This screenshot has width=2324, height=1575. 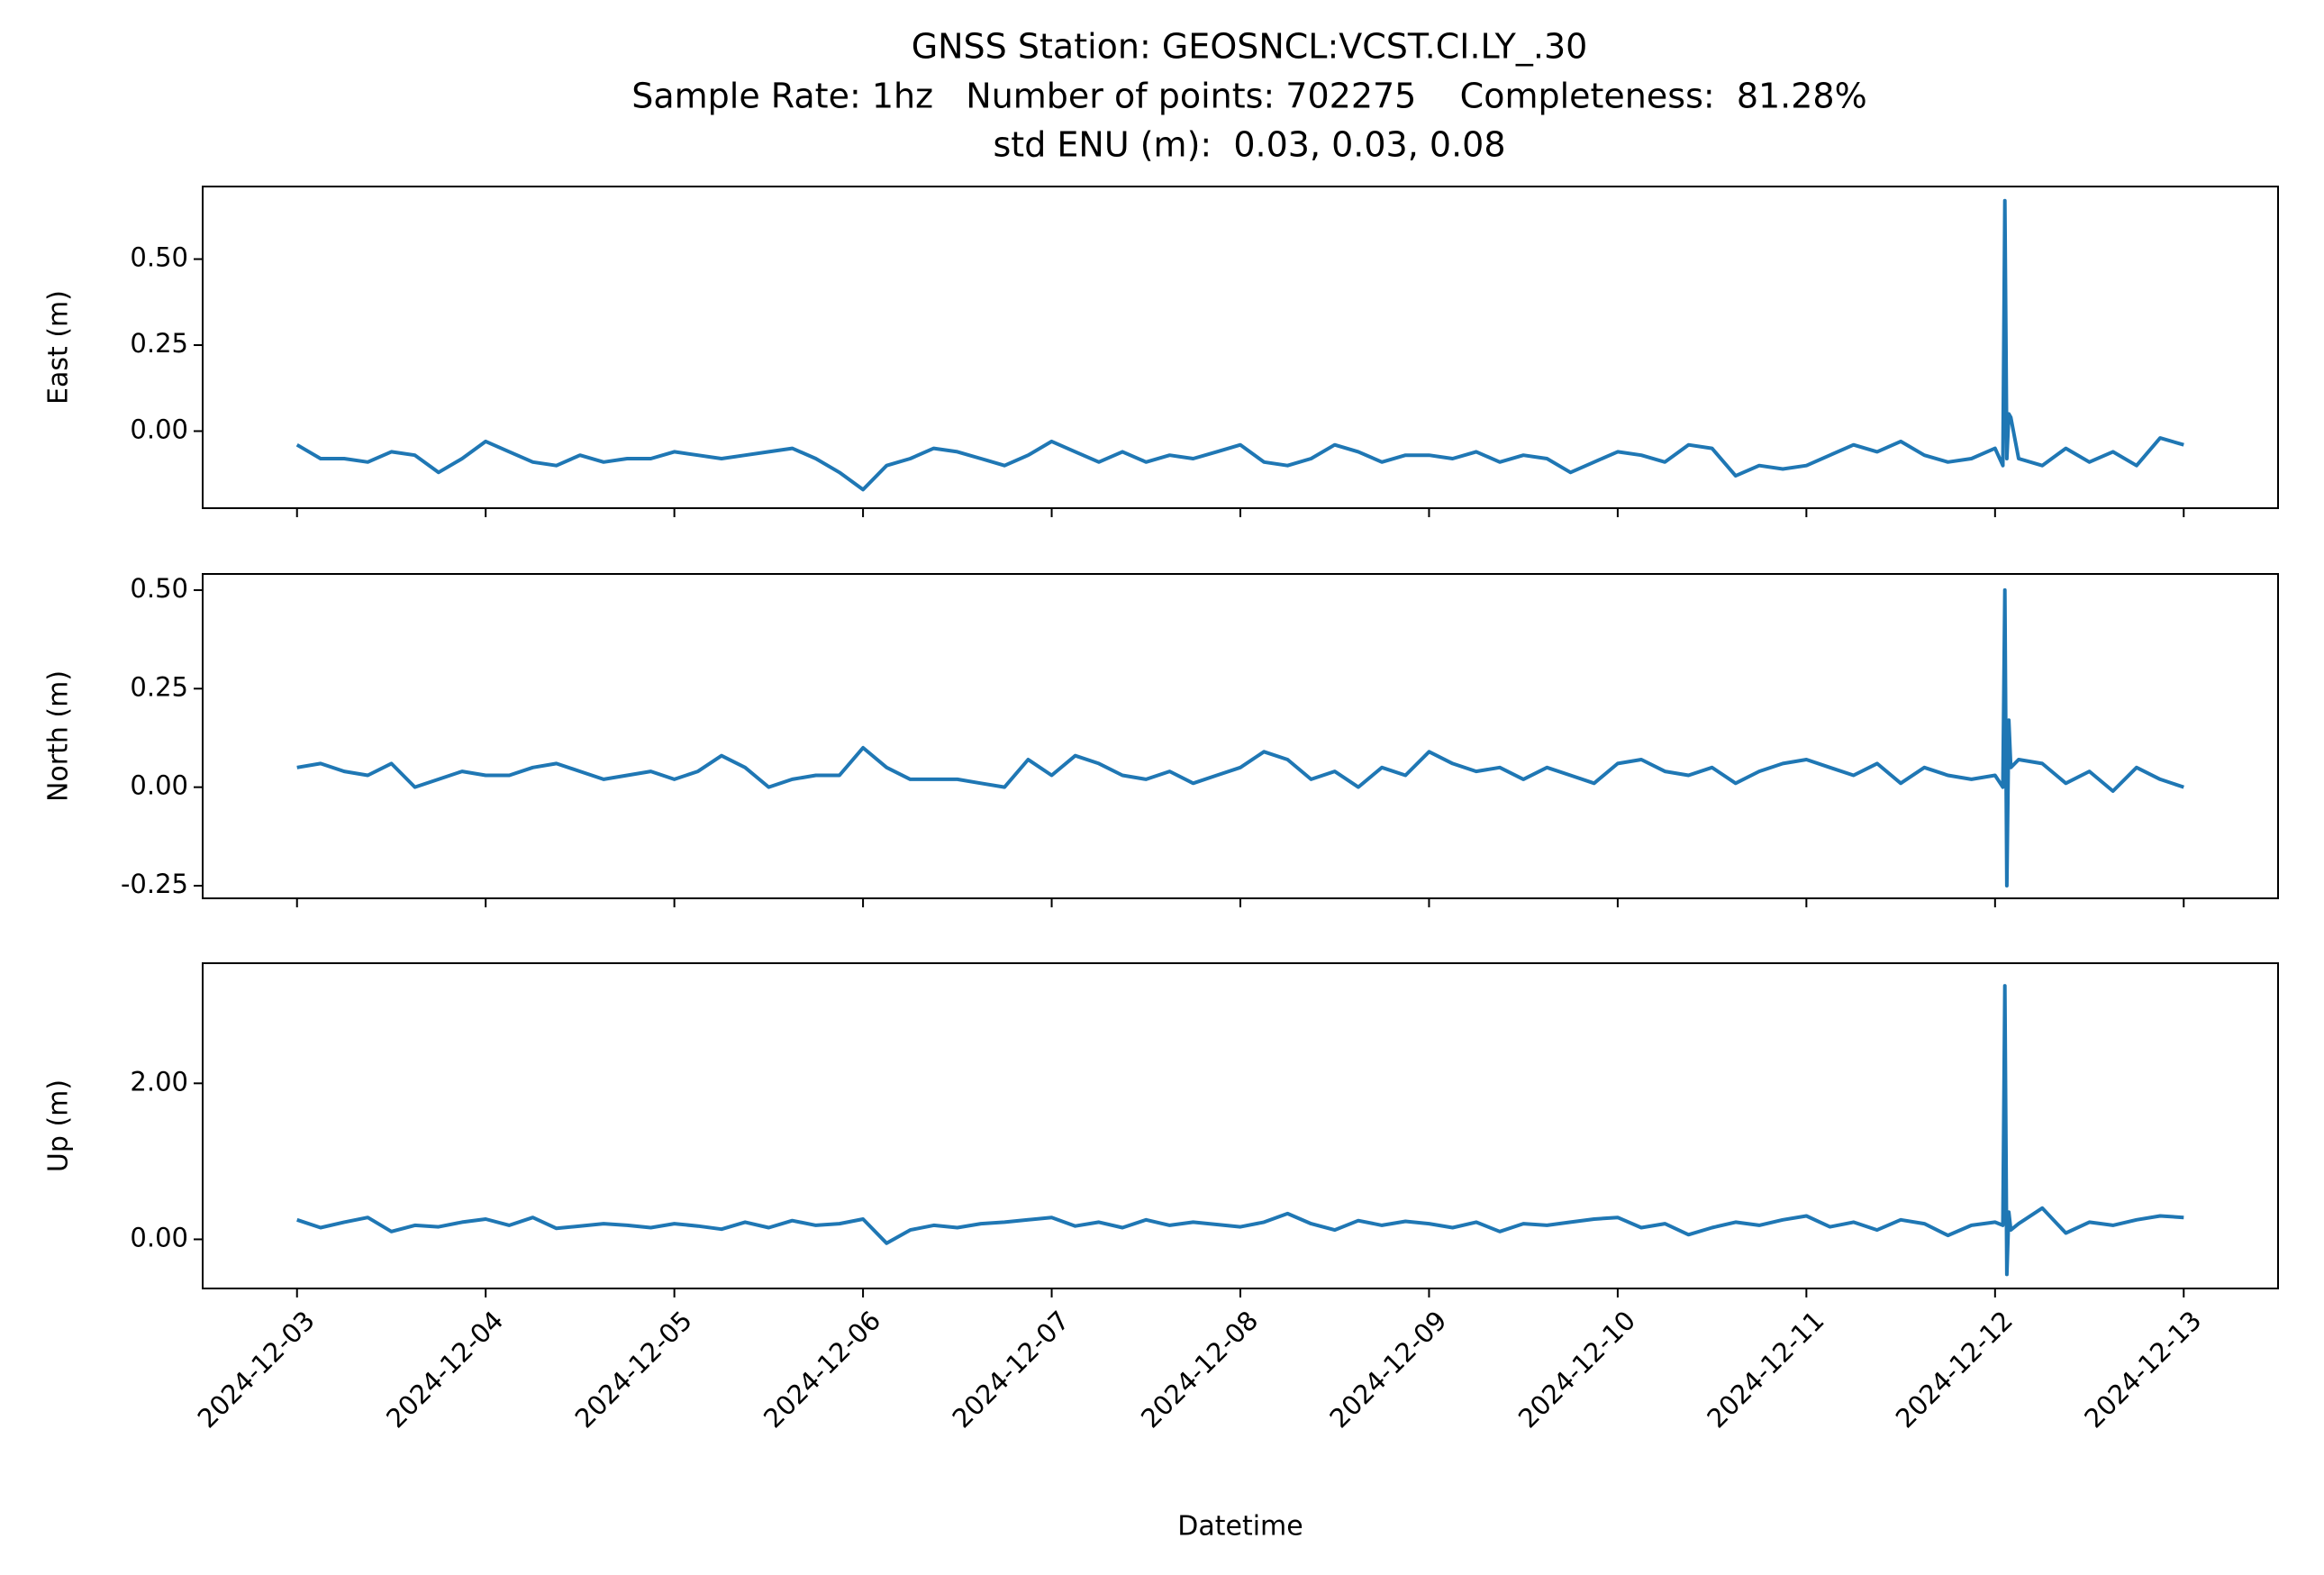 I want to click on x-tick-label: 2024-12-11, so click(x=1765, y=1369).